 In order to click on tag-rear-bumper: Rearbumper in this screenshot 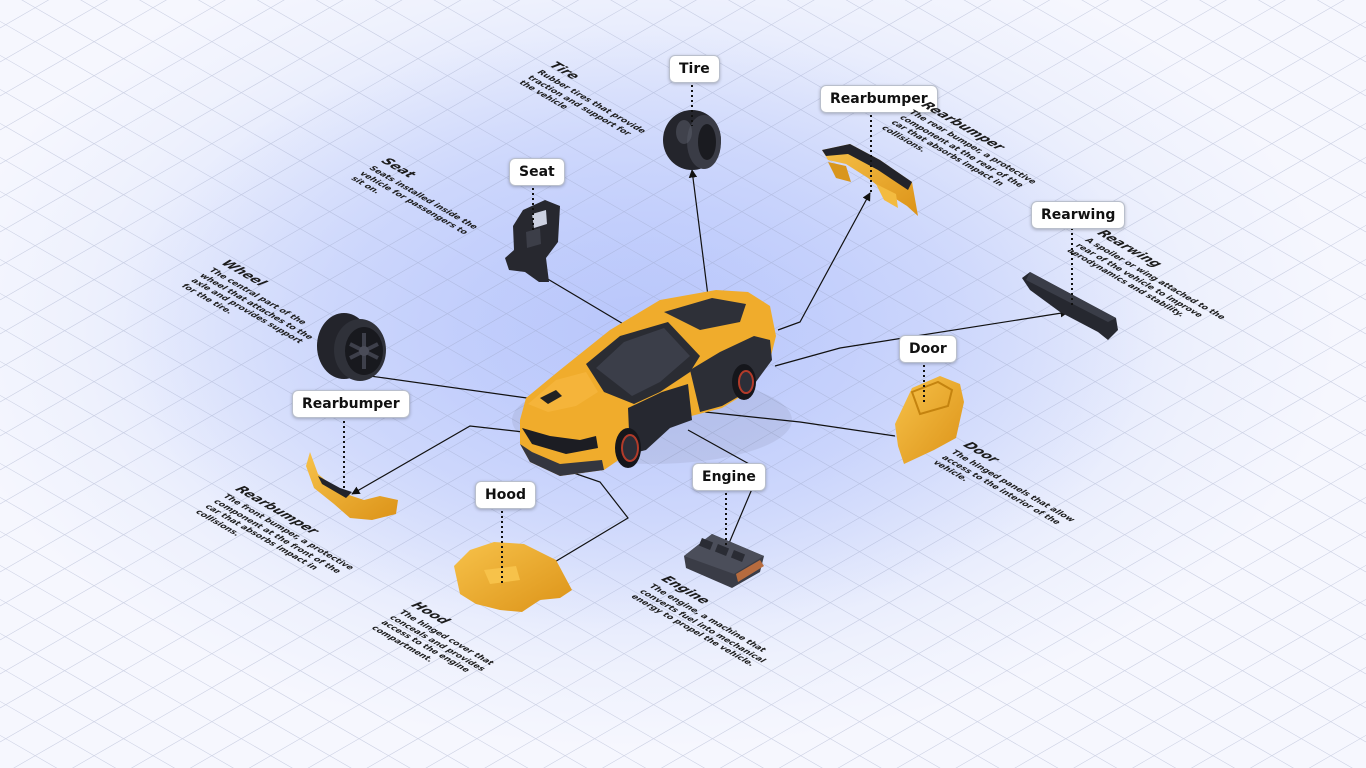, I will do `click(879, 99)`.